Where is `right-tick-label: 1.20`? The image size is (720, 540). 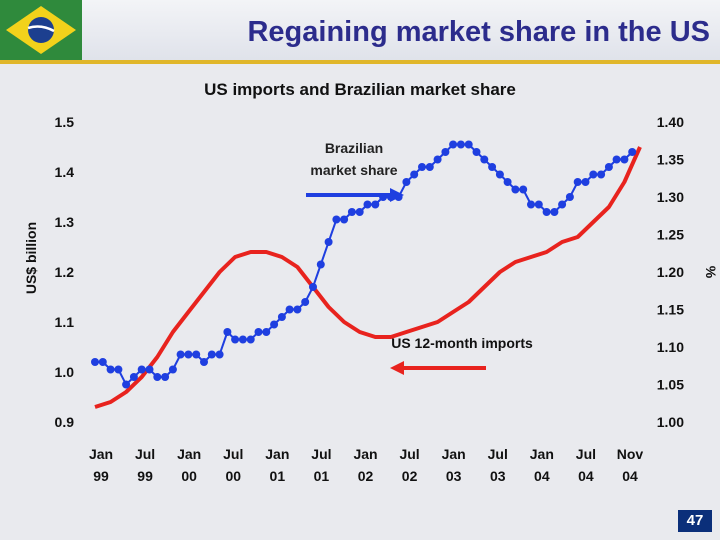 right-tick-label: 1.20 is located at coordinates (670, 272).